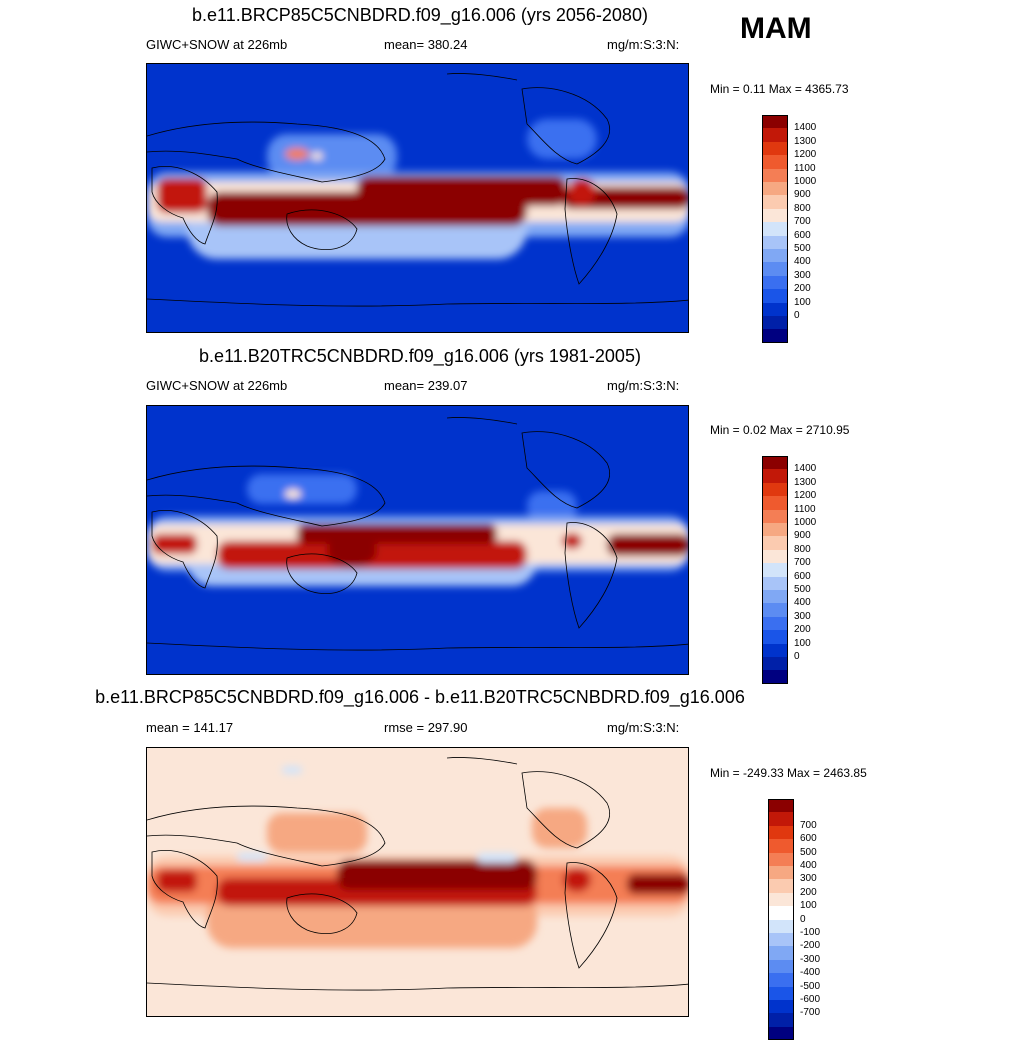  I want to click on colorbar-tick-label: -300, so click(810, 959).